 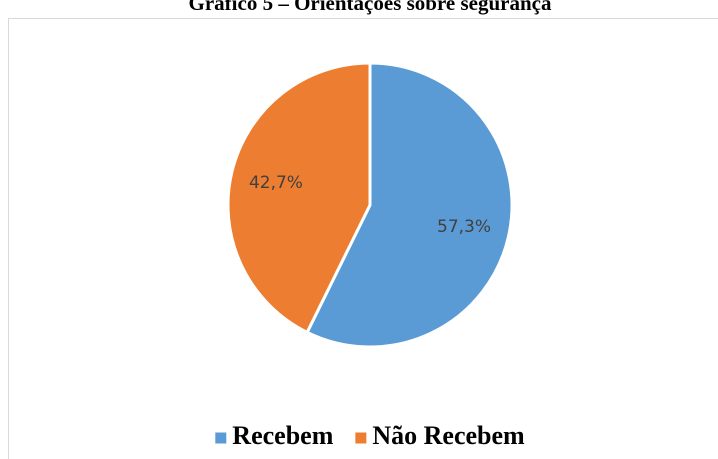 What do you see at coordinates (276, 183) in the screenshot?
I see `data-label: 42,7%` at bounding box center [276, 183].